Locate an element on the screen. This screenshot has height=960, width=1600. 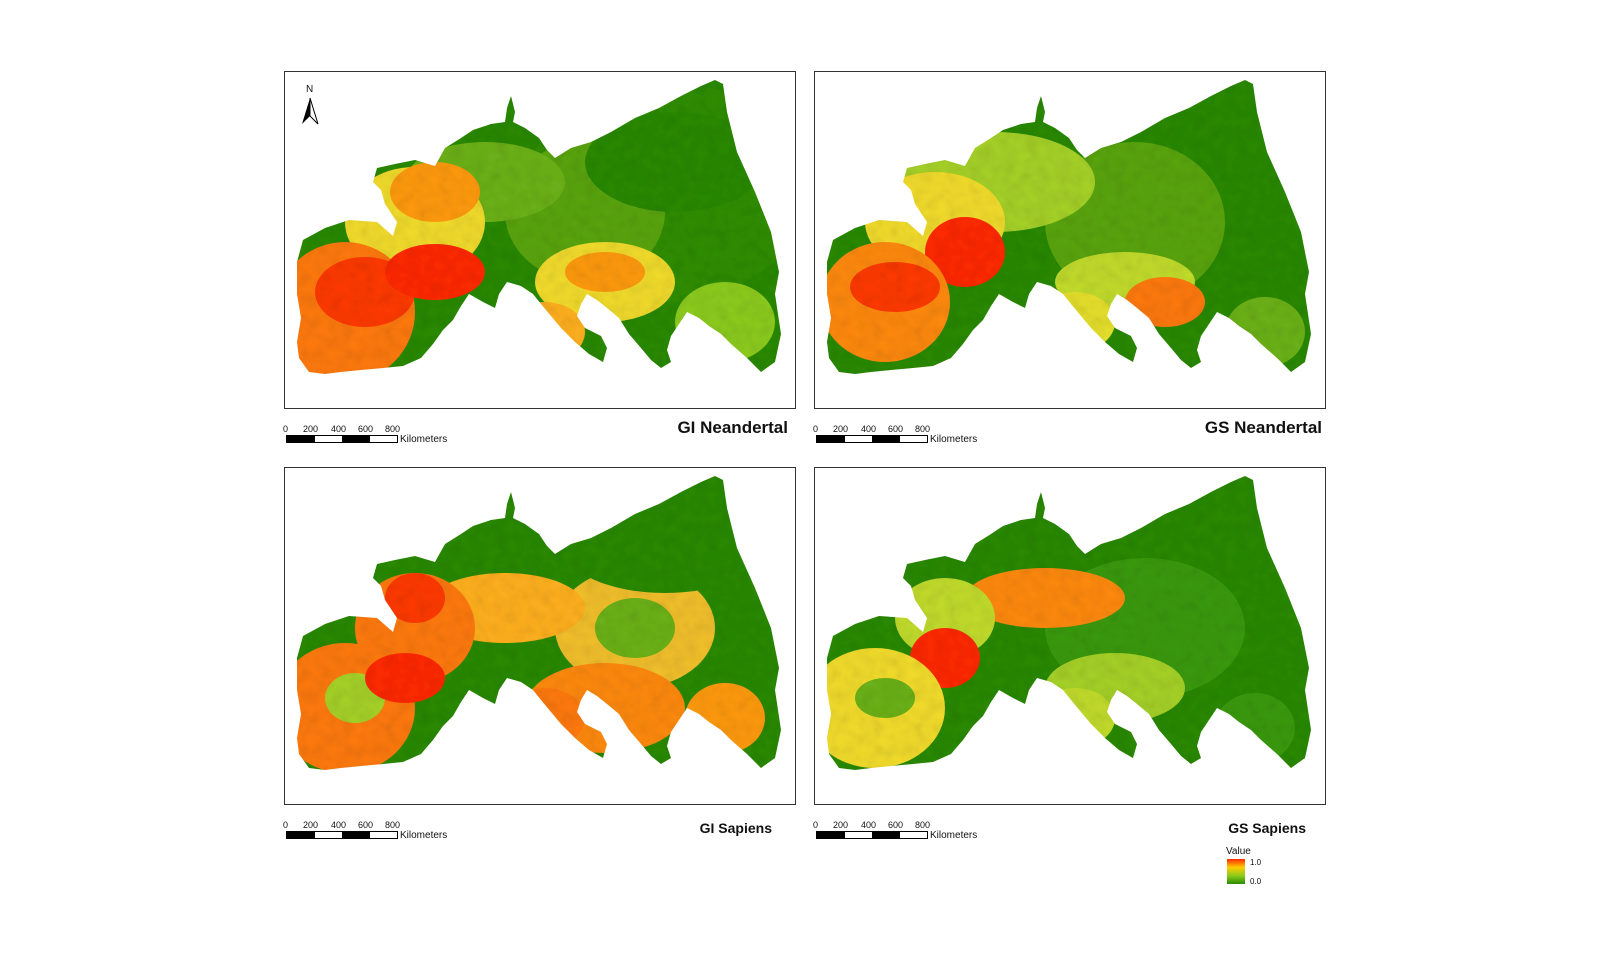
north-arrow-icon is located at coordinates (310, 111).